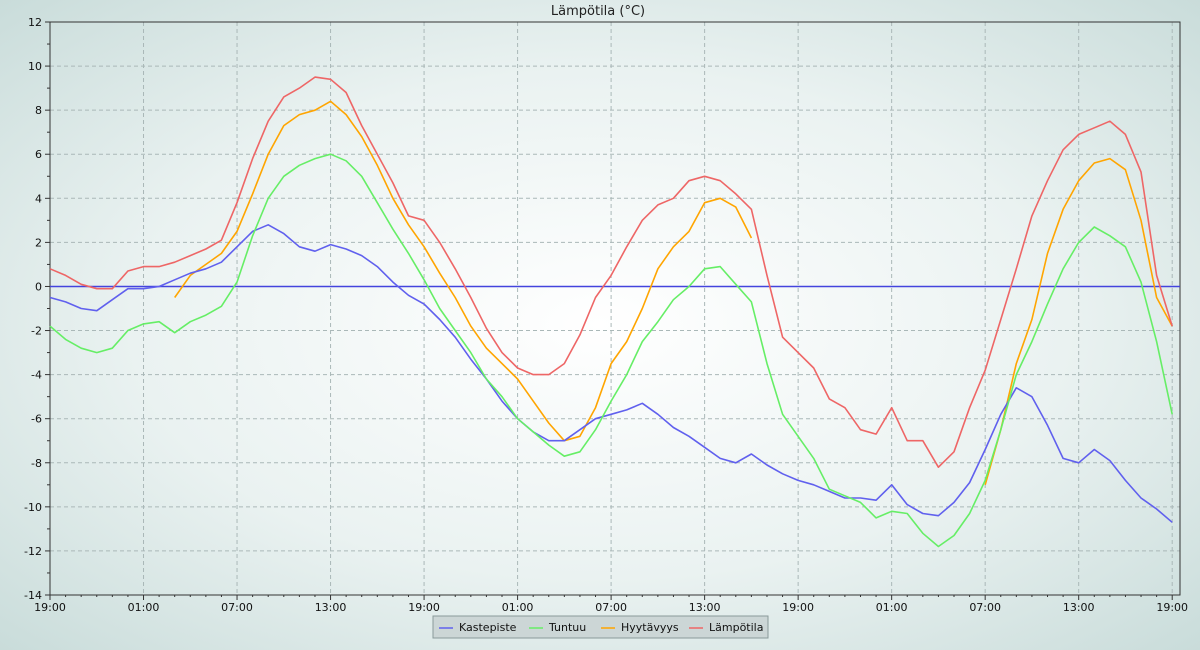 The image size is (1200, 650). Describe the element at coordinates (38, 110) in the screenshot. I see `y-tick-label: 8` at that location.